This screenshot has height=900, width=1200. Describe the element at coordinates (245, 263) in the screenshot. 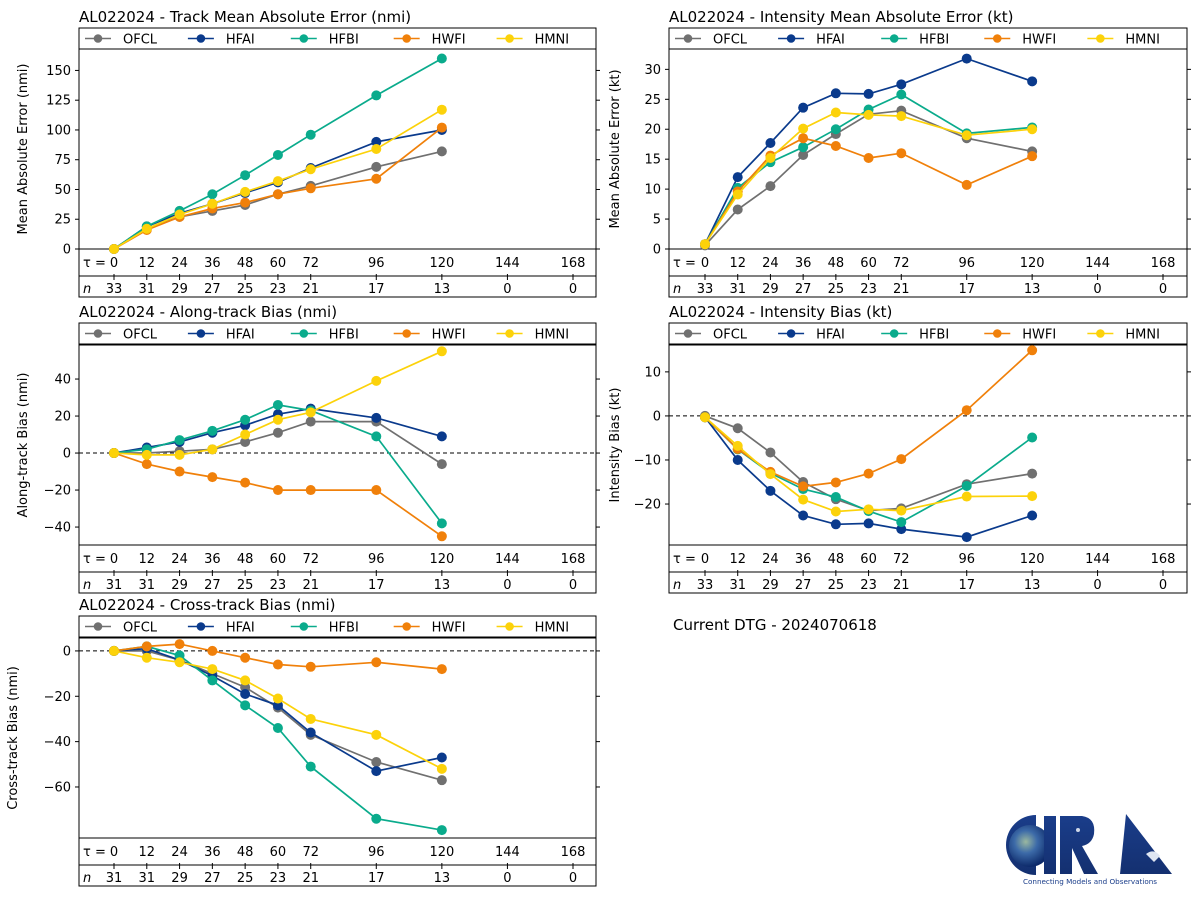

I see `tau-tick-label: 48` at that location.